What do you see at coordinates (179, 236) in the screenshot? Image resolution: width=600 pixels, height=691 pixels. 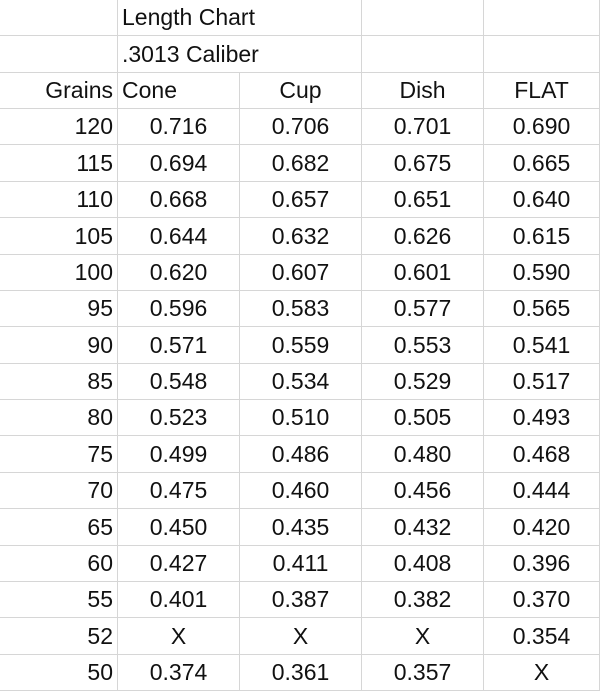 I see `value-cell: 0.644` at bounding box center [179, 236].